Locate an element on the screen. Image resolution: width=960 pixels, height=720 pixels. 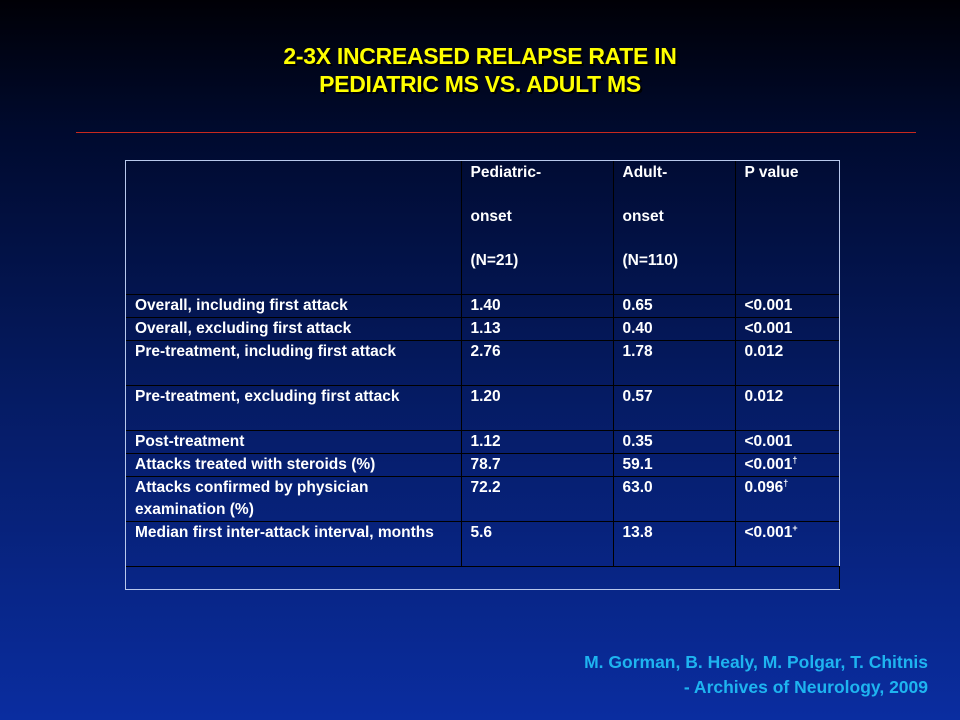
title-divider is located at coordinates (496, 132).